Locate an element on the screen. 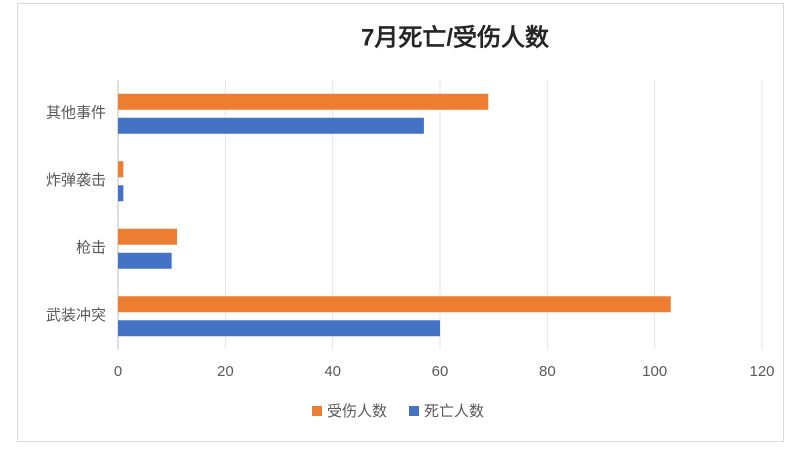  chart-title: 7月死亡/受伤人数 is located at coordinates (455, 37).